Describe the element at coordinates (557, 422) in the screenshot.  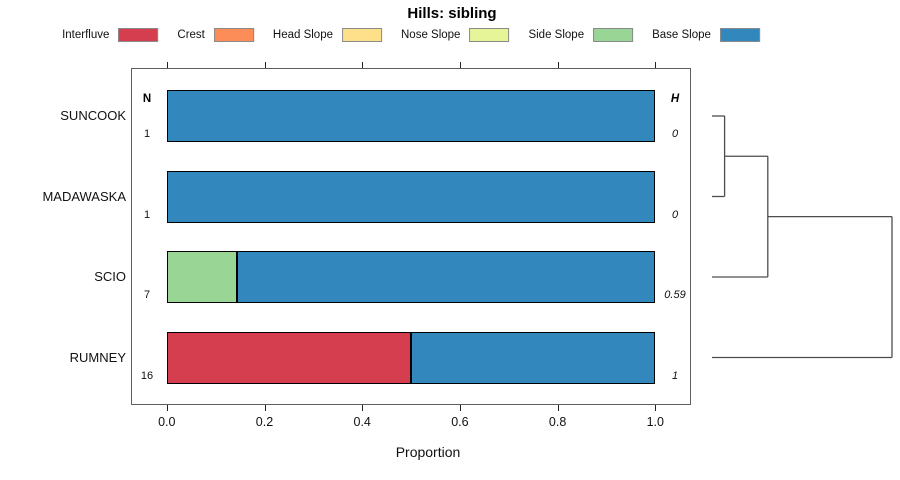
I see `x-tick-label: 0.8` at that location.